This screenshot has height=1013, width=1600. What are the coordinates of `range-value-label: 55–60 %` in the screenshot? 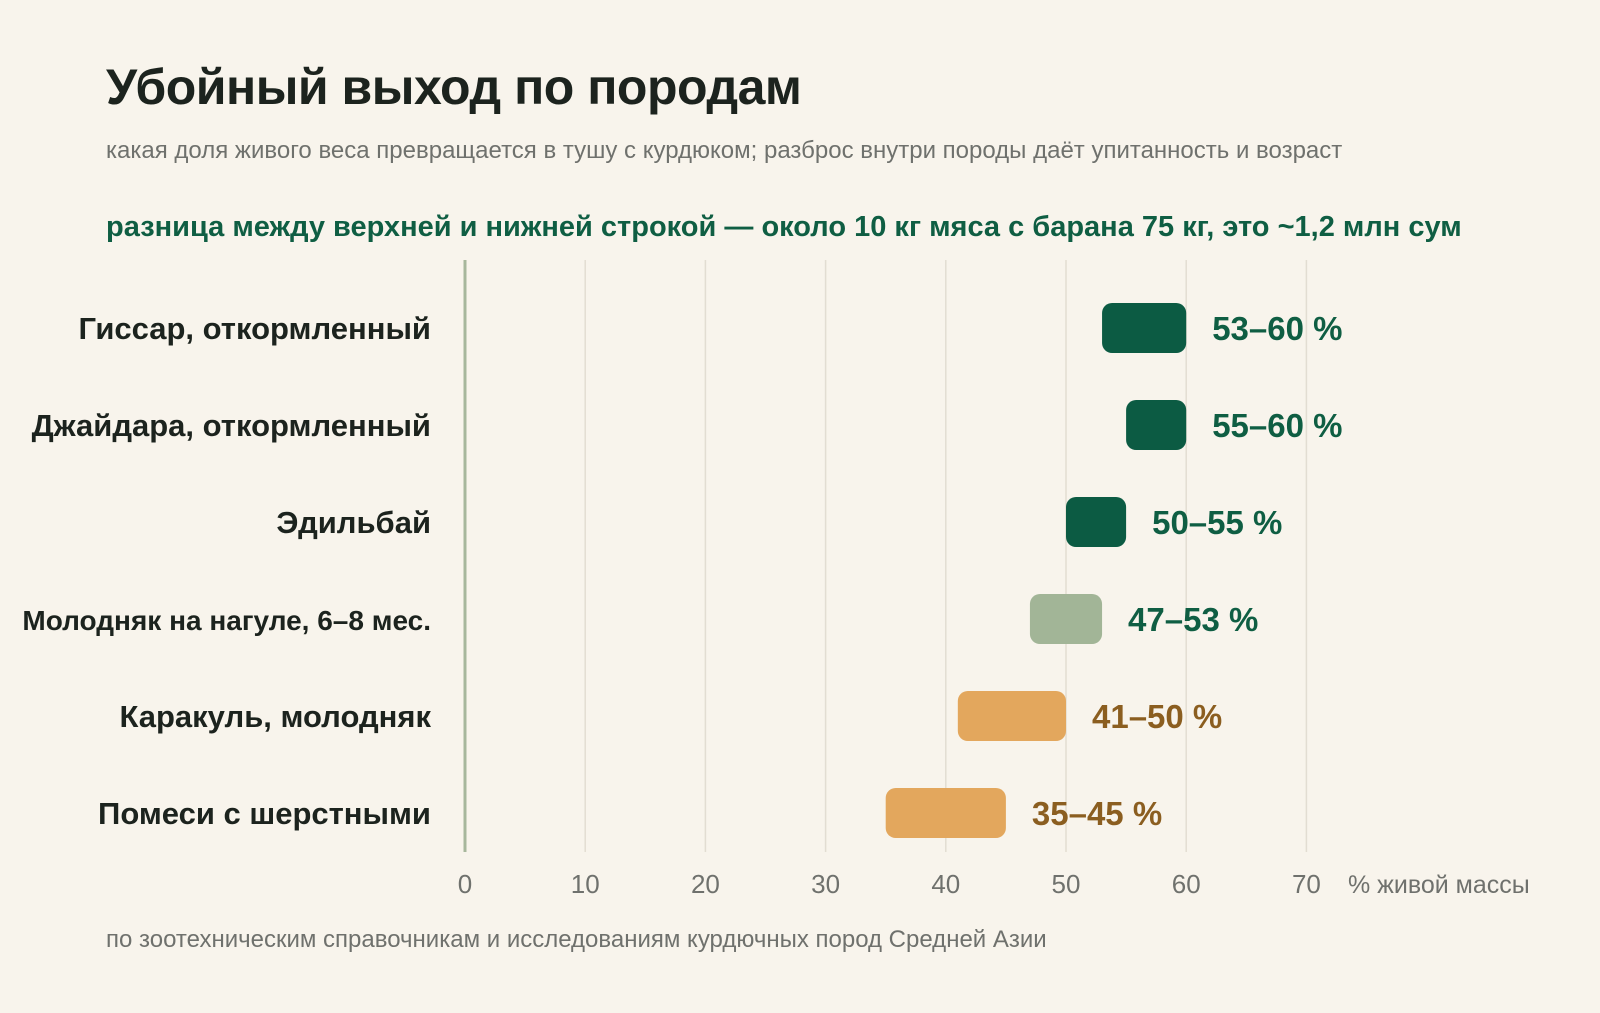 It's located at (1277, 425).